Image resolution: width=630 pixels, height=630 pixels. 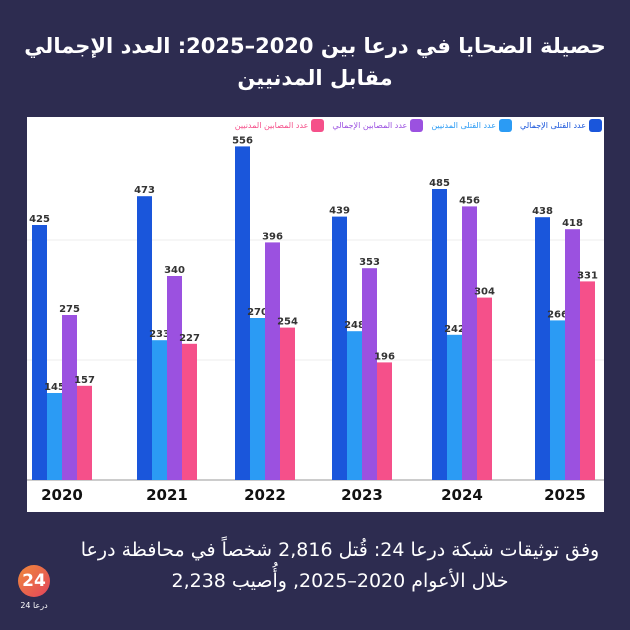 What do you see at coordinates (265, 495) in the screenshot?
I see `x-tick-label: 2022` at bounding box center [265, 495].